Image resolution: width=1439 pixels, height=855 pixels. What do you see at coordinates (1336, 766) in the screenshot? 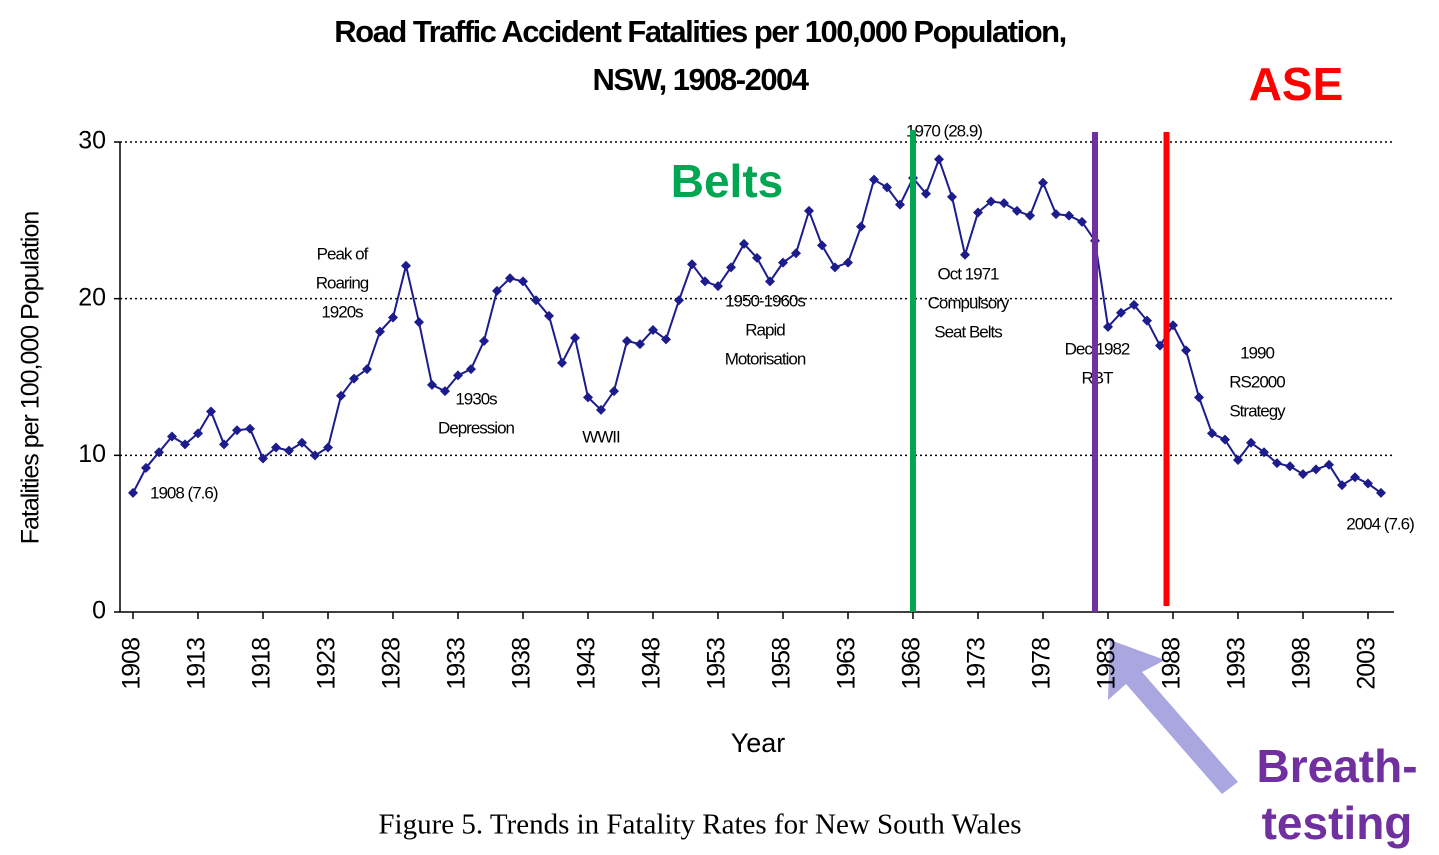
I see `event-label: Breath-` at bounding box center [1336, 766].